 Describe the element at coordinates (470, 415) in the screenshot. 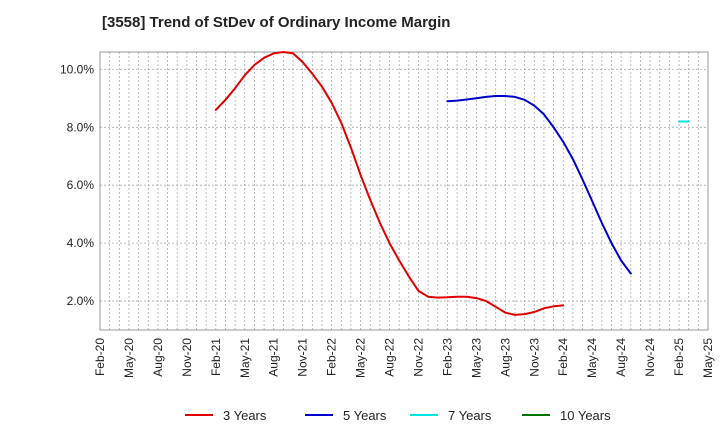

I see `legend-label-7-years: 7 Years` at that location.